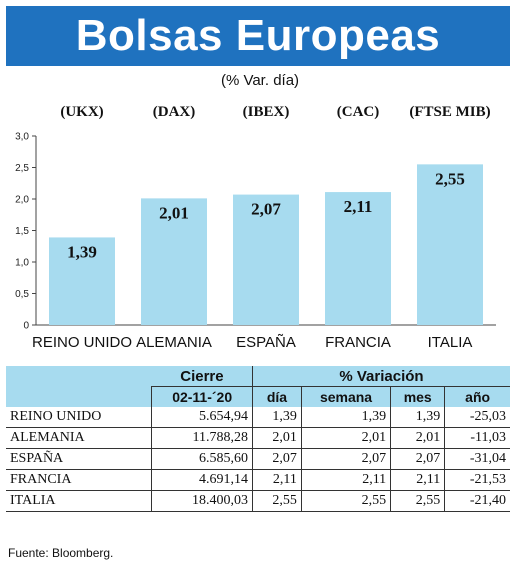  I want to click on row-cierre: 6.585,60, so click(202, 459).